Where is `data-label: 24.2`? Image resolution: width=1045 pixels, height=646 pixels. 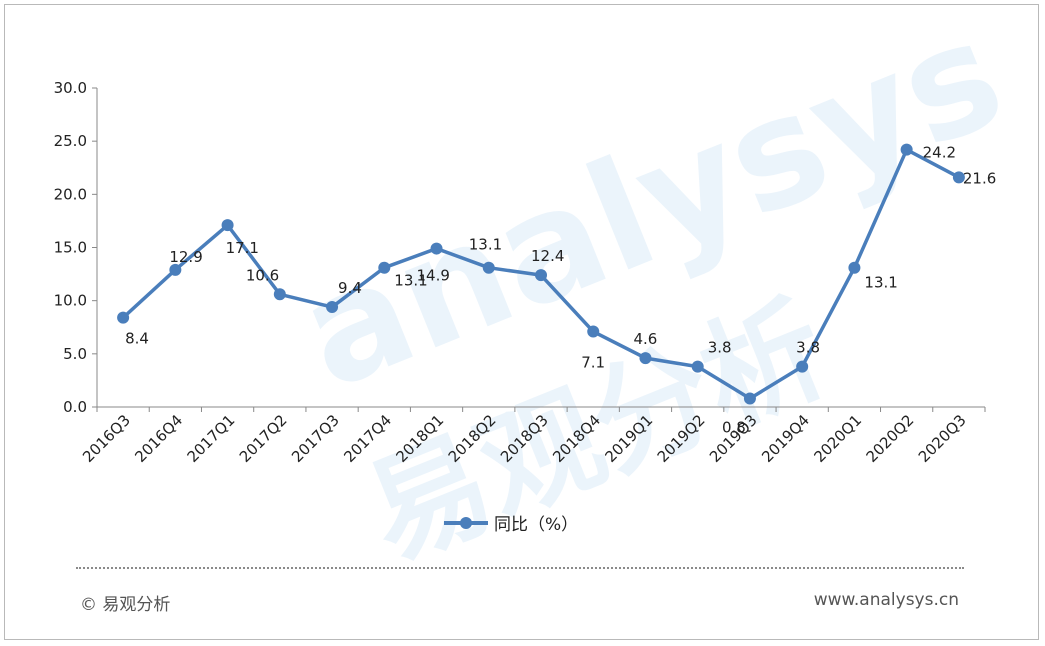 data-label: 24.2 is located at coordinates (939, 153).